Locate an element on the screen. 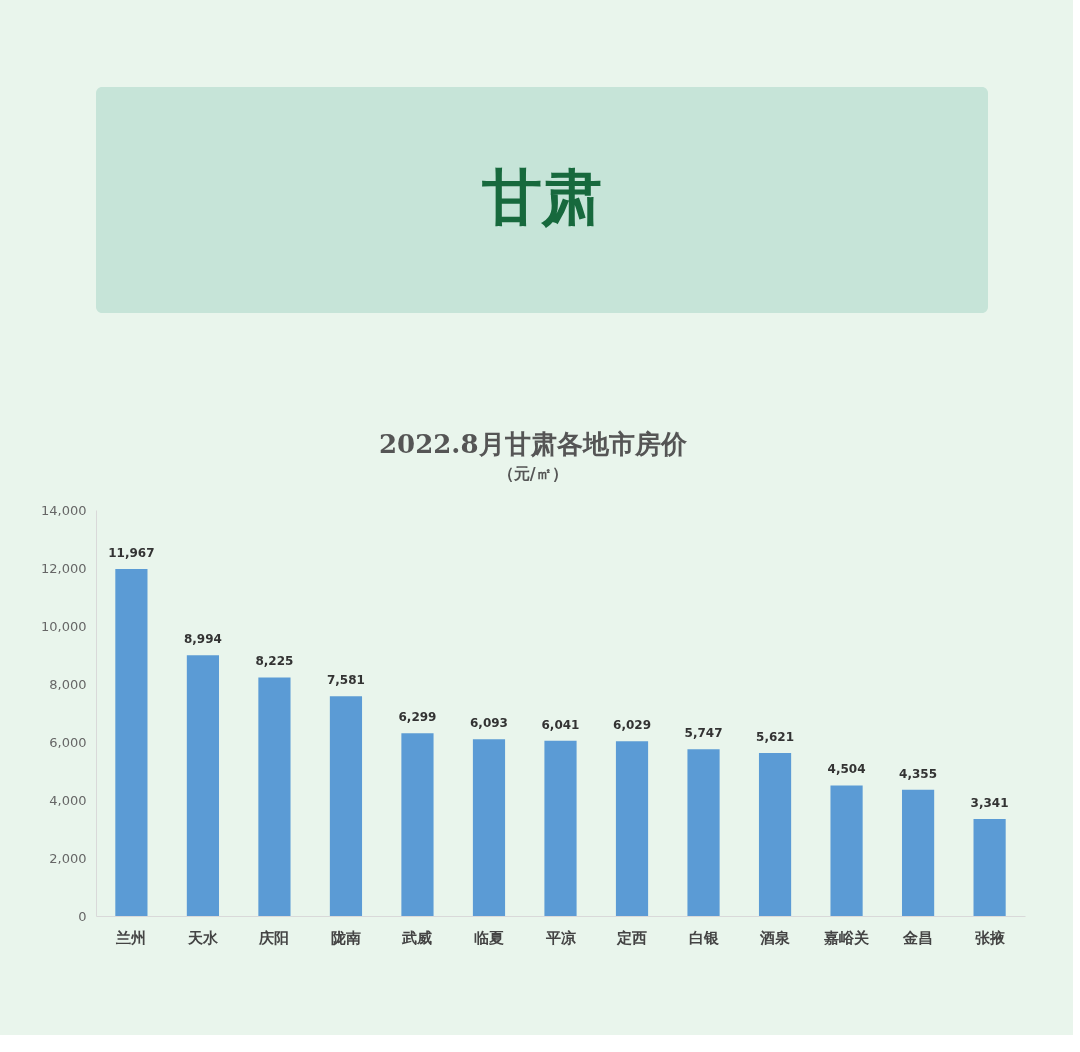  y-tick-label: 14,000 is located at coordinates (64, 510).